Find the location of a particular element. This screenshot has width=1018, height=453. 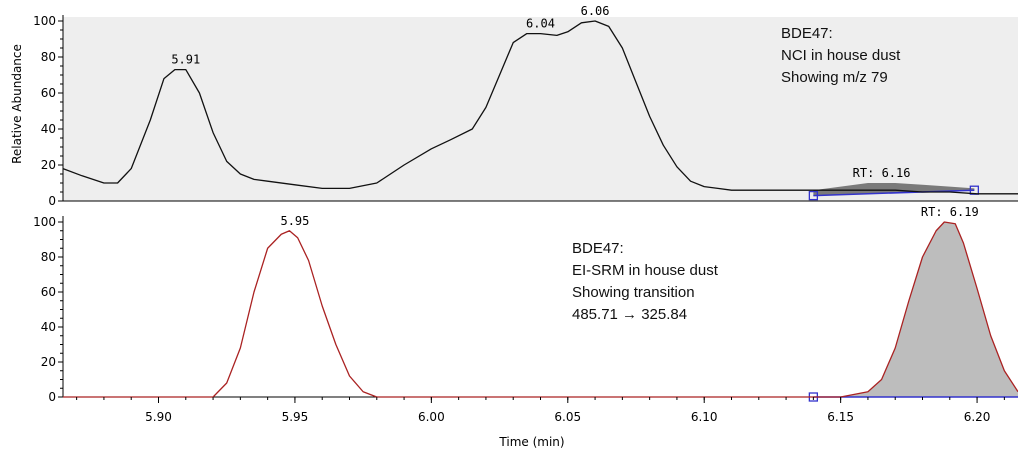

x-tick-label: 5.95 is located at coordinates (295, 417).